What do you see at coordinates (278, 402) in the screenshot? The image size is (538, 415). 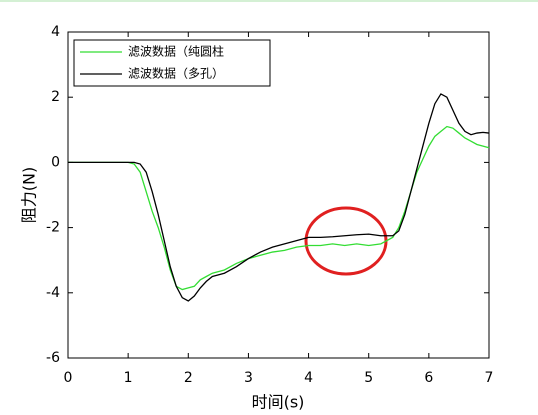 I see `x-axis-label: 时间(s)` at bounding box center [278, 402].